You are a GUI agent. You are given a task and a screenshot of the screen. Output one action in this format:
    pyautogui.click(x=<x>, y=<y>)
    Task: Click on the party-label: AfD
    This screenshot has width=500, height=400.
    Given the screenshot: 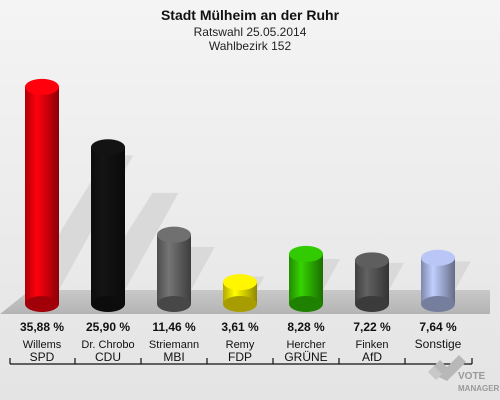 What is the action you would take?
    pyautogui.click(x=372, y=357)
    